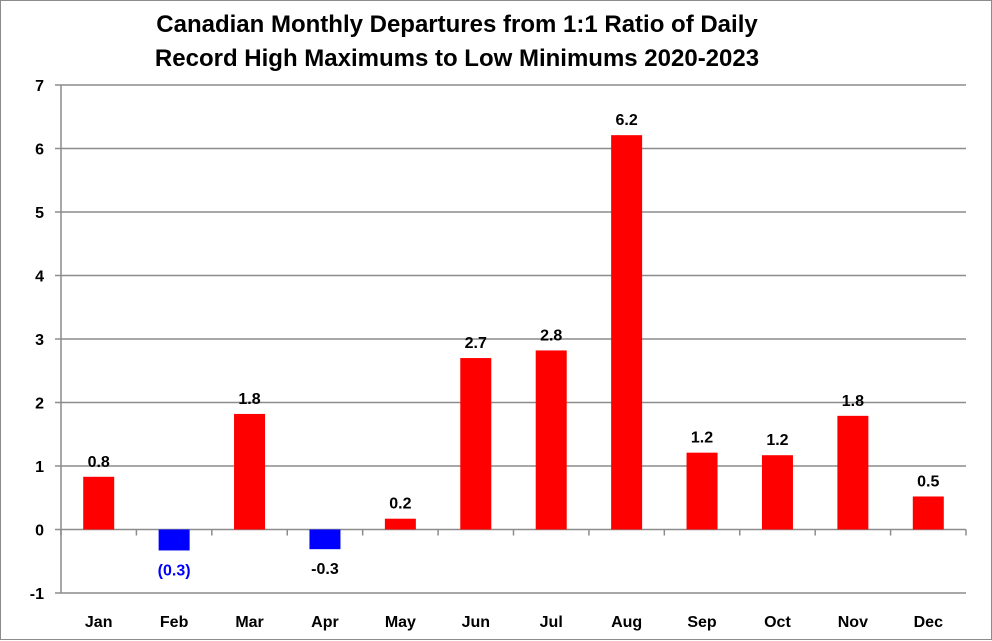 The height and width of the screenshot is (641, 992). I want to click on data-label-jan: 0.8, so click(99, 462).